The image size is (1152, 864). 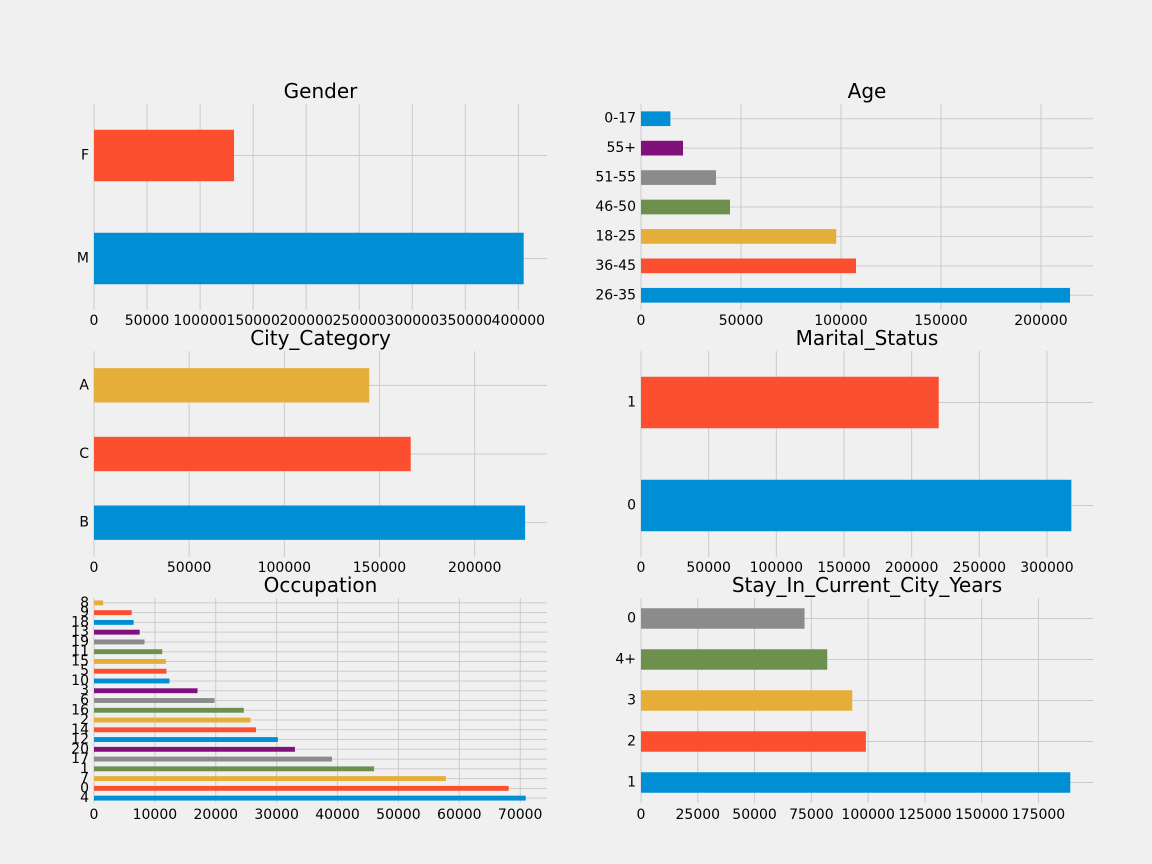 I want to click on y-tick-label: 12, so click(x=80, y=740).